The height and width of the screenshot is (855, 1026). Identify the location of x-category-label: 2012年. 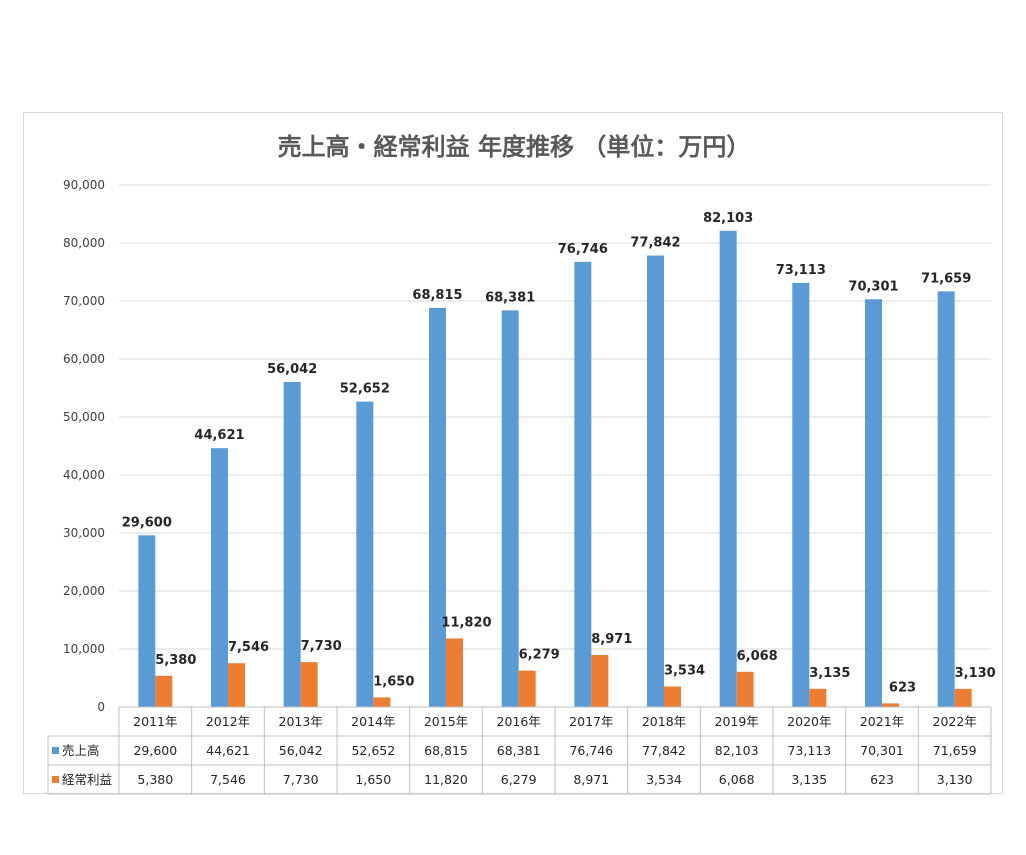
(228, 721).